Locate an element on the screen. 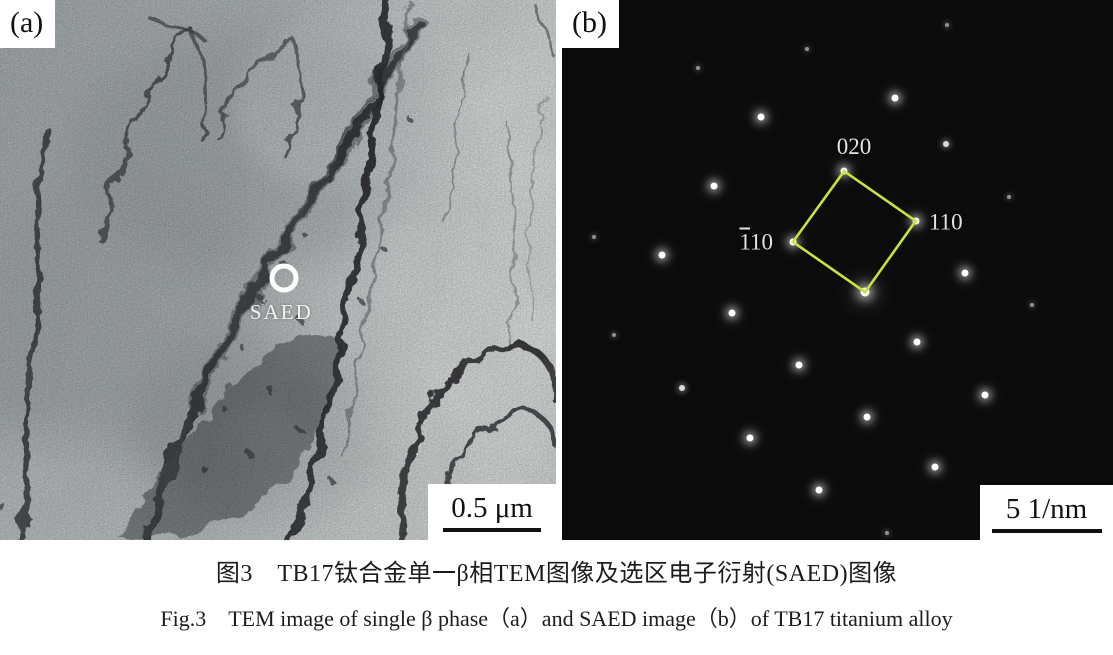 Image resolution: width=1113 pixels, height=655 pixels. caption-chinese: 图3 TB17钛合金单一β相TEM图像及选区电子衍射(SAED)图像 is located at coordinates (556, 574).